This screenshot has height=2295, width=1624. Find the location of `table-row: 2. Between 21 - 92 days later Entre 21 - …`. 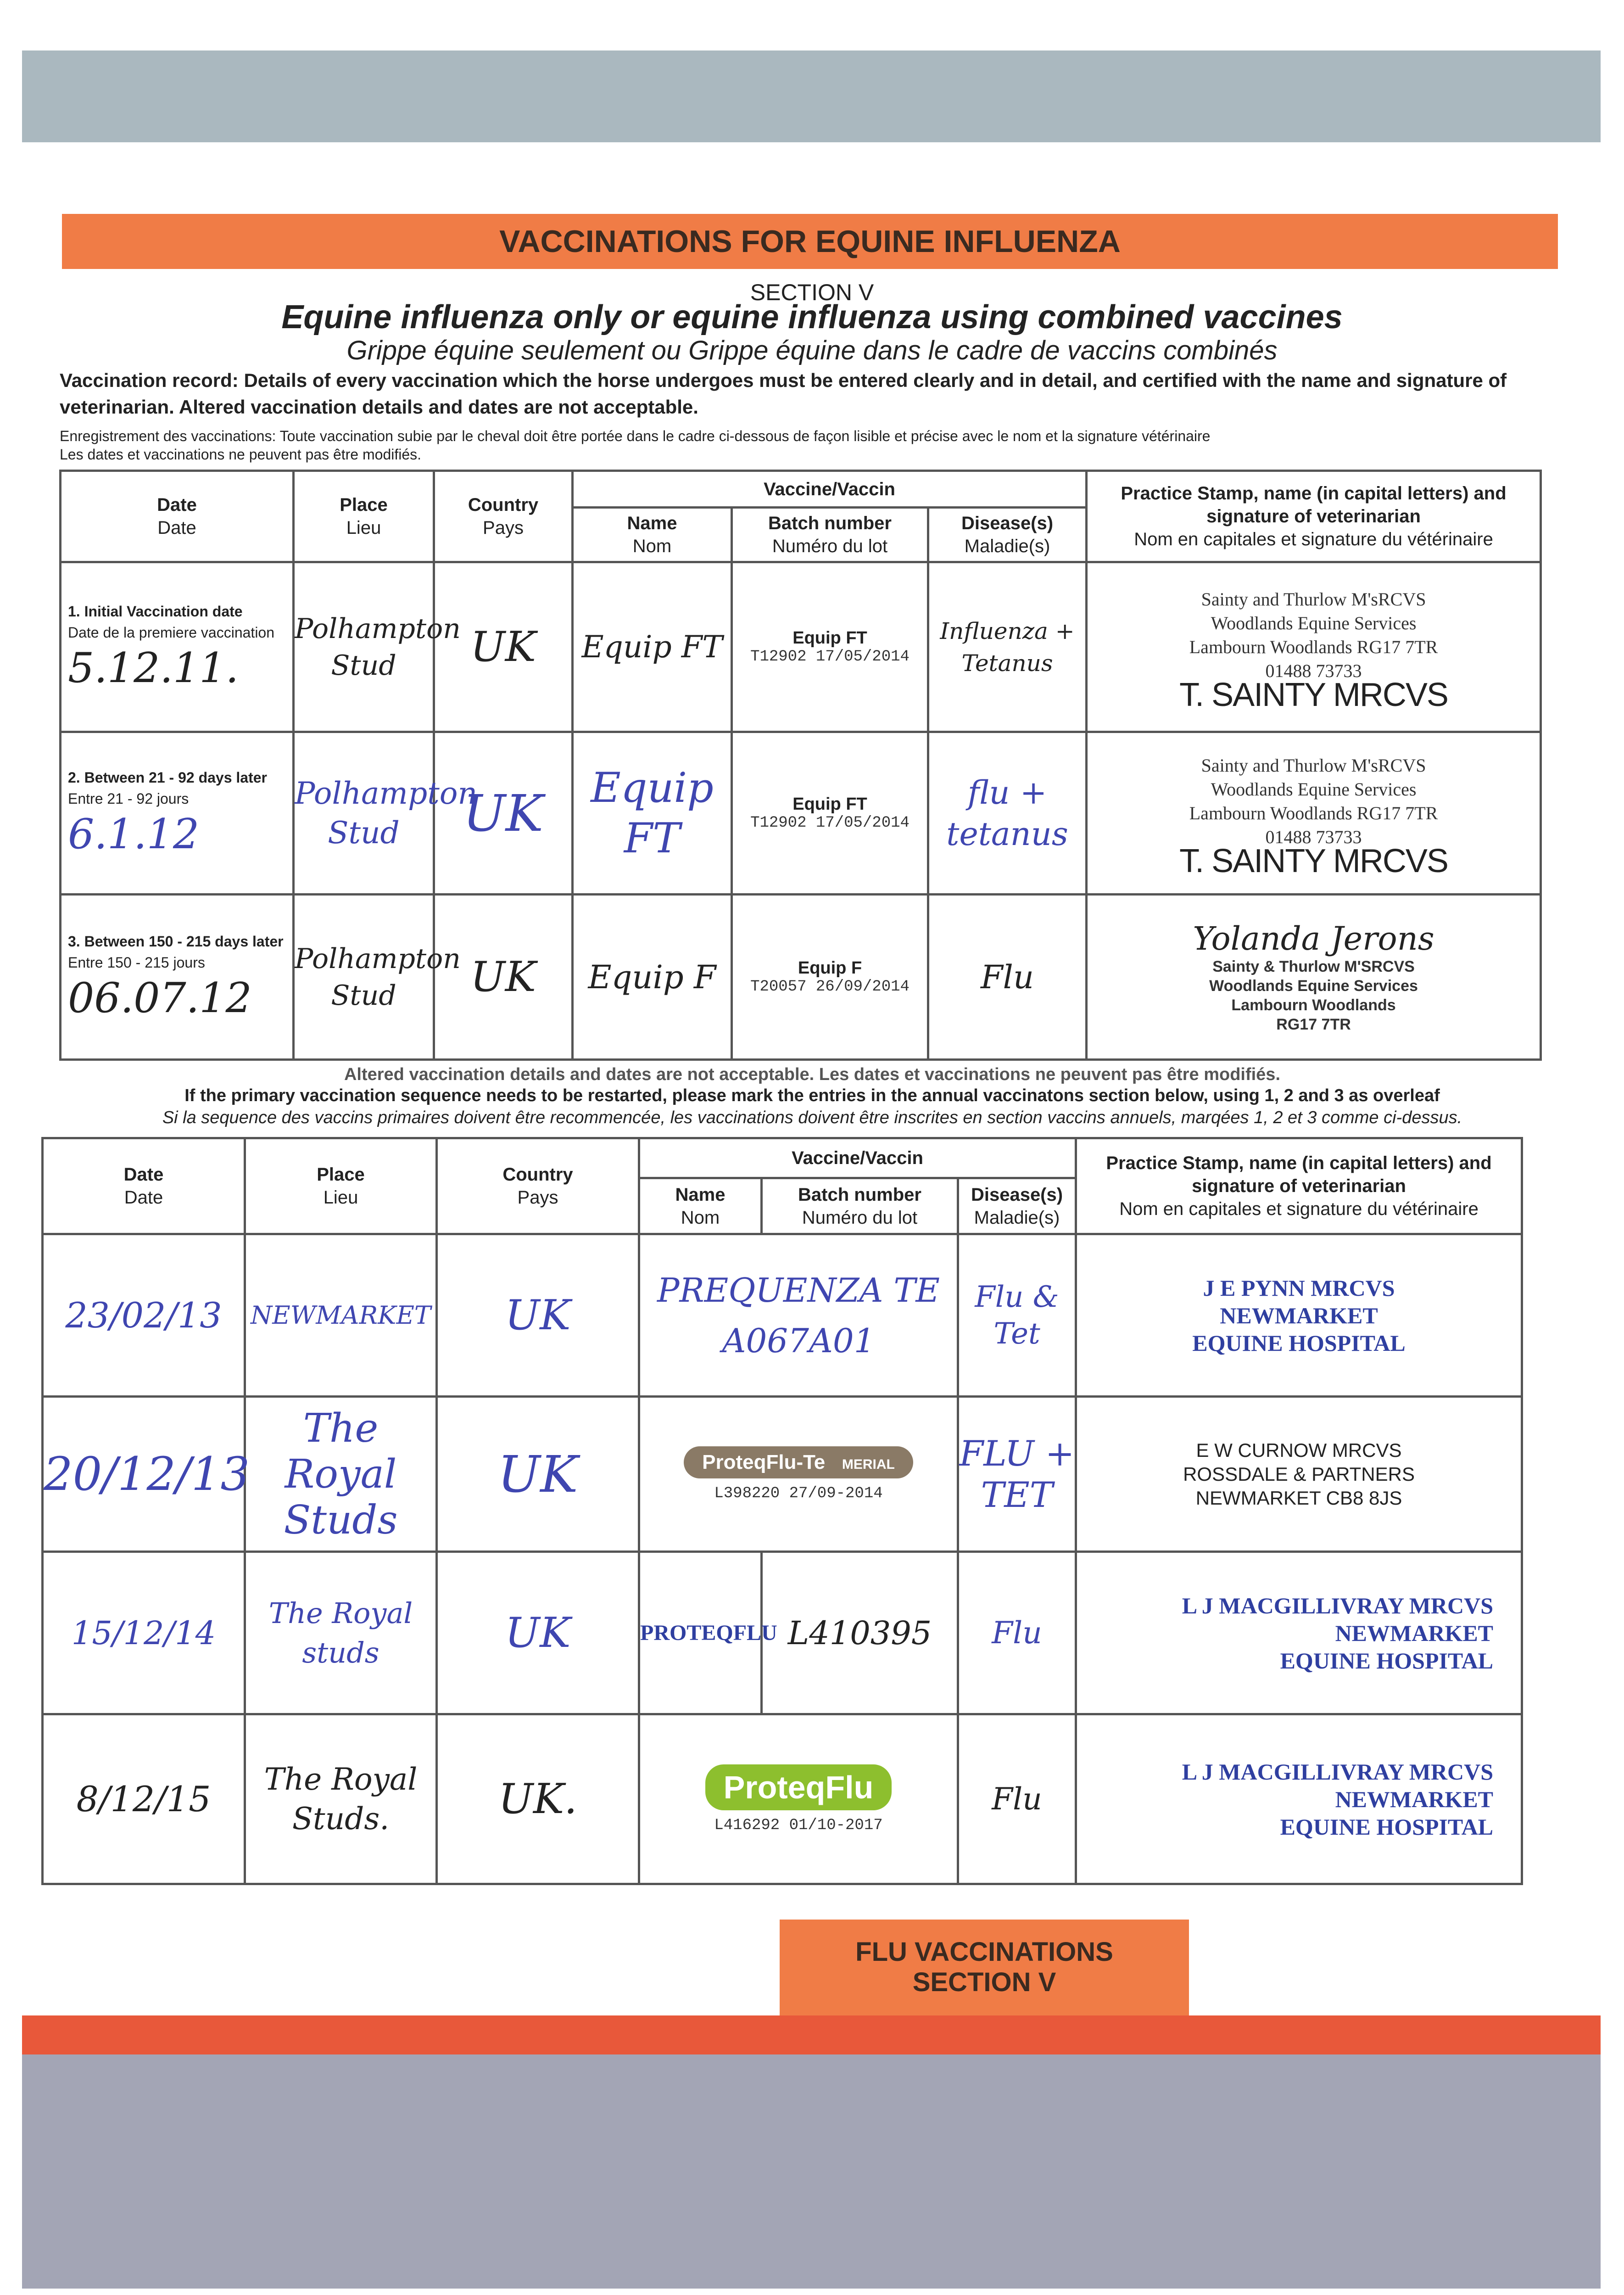

table-row: 2. Between 21 - 92 days later Entre 21 - … is located at coordinates (800, 813).